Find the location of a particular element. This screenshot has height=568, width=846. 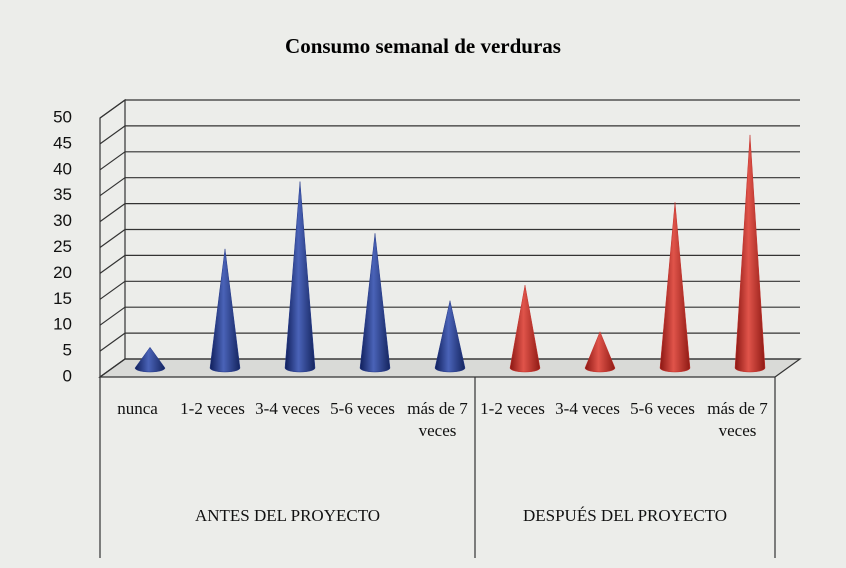

y-tick-label: 40 is located at coordinates (62, 168).